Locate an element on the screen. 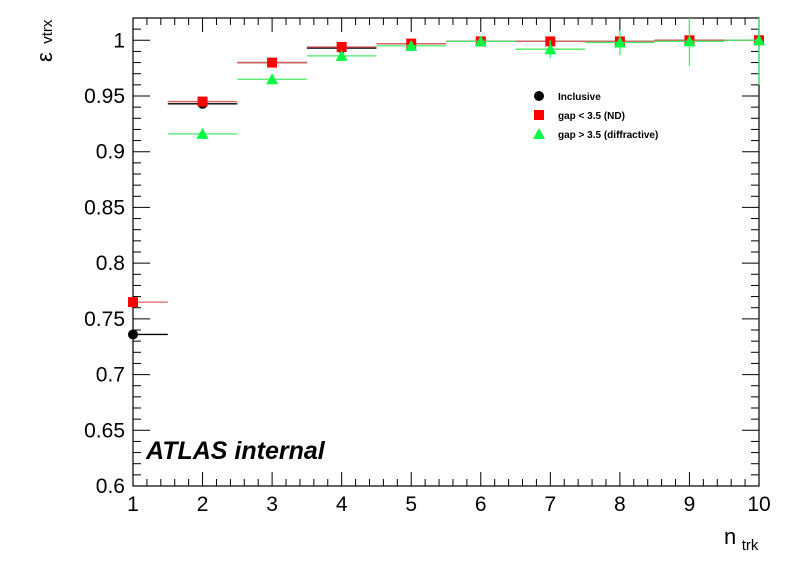 The height and width of the screenshot is (575, 798). y-tick-label: 0.95 is located at coordinates (104, 96).